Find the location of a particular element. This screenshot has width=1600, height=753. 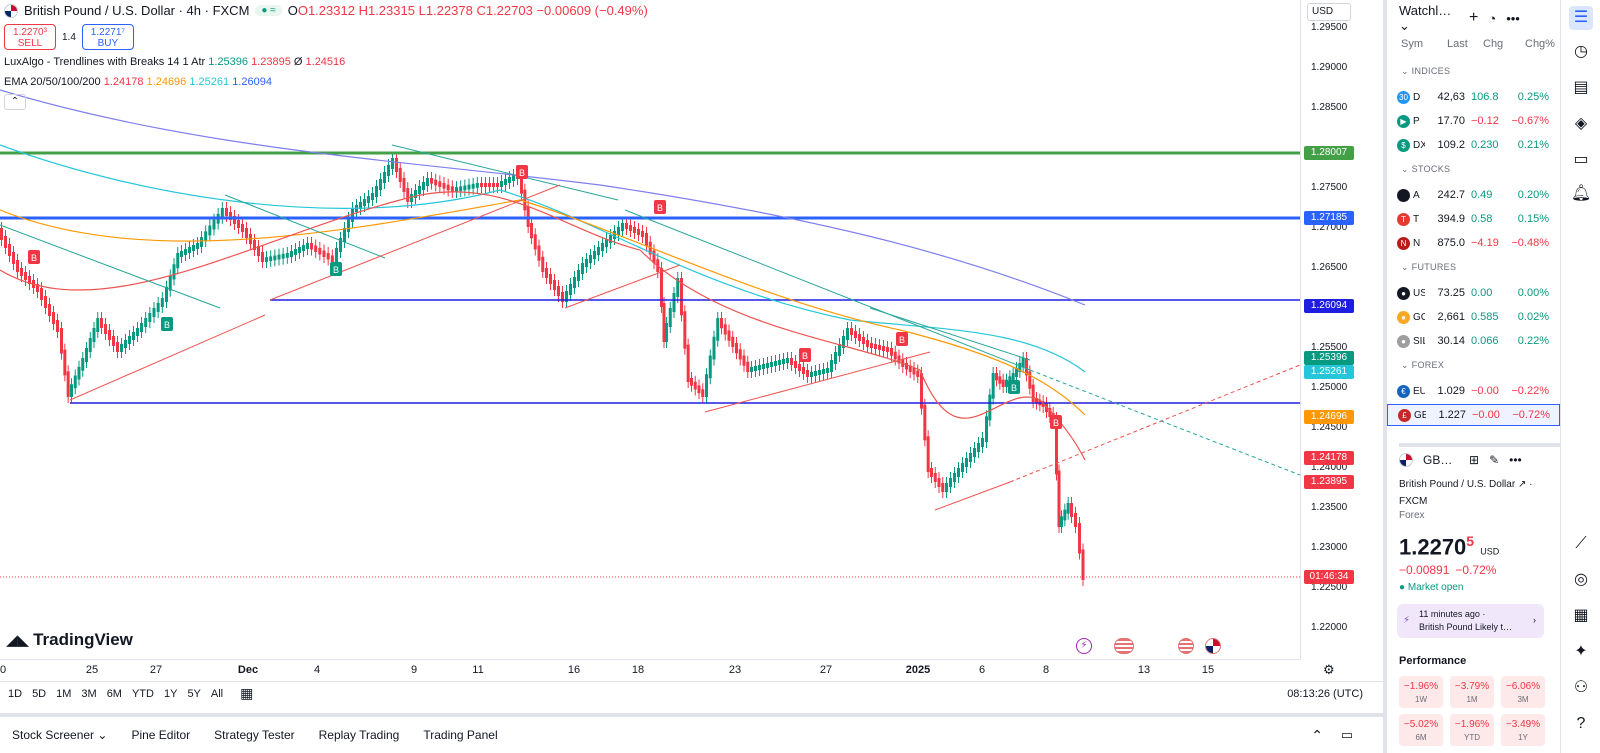

chevron-up-icon: ⌃ is located at coordinates (1317, 734).